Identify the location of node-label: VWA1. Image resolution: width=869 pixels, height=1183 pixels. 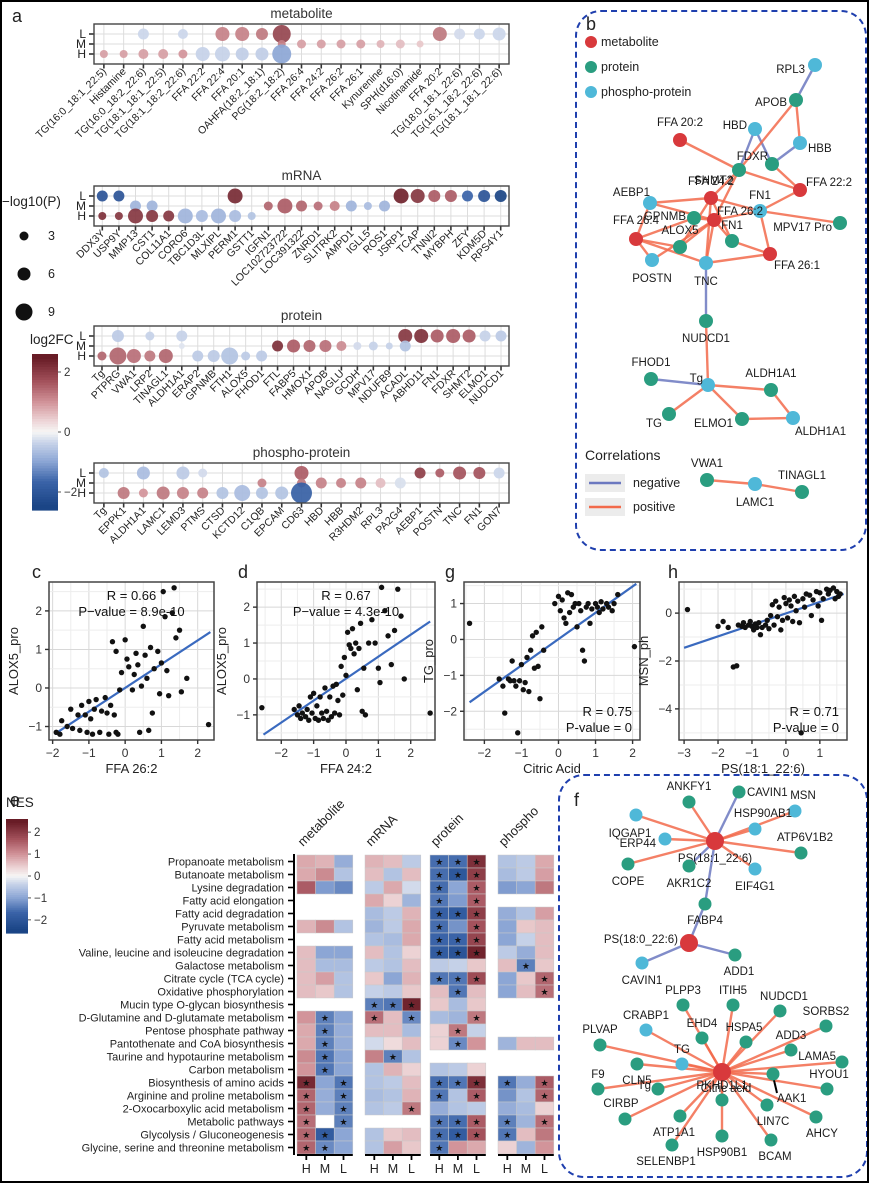
(707, 464).